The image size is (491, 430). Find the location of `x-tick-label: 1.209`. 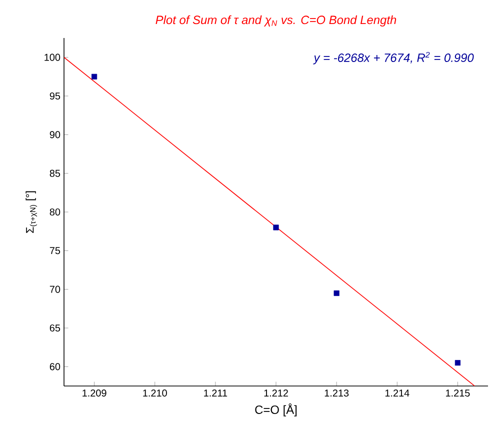

x-tick-label: 1.209 is located at coordinates (94, 393).